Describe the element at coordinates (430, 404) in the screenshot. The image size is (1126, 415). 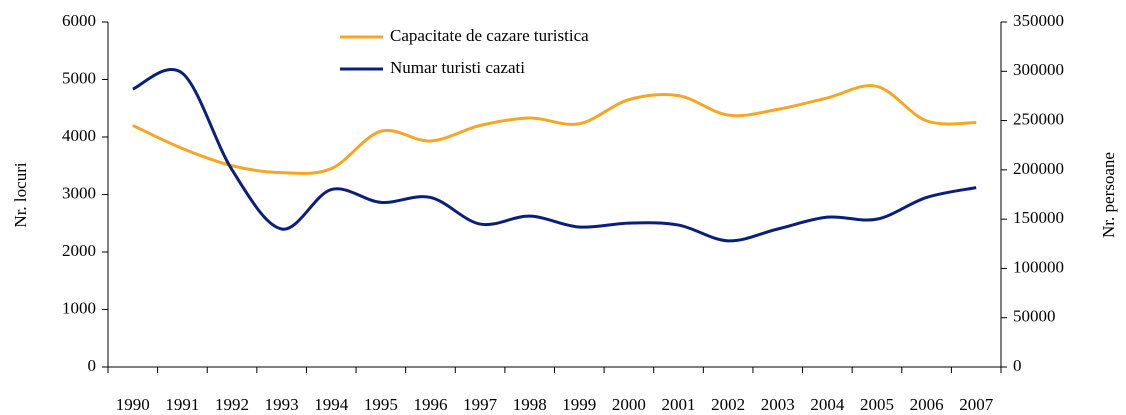
I see `x-tick-label: 1996` at that location.